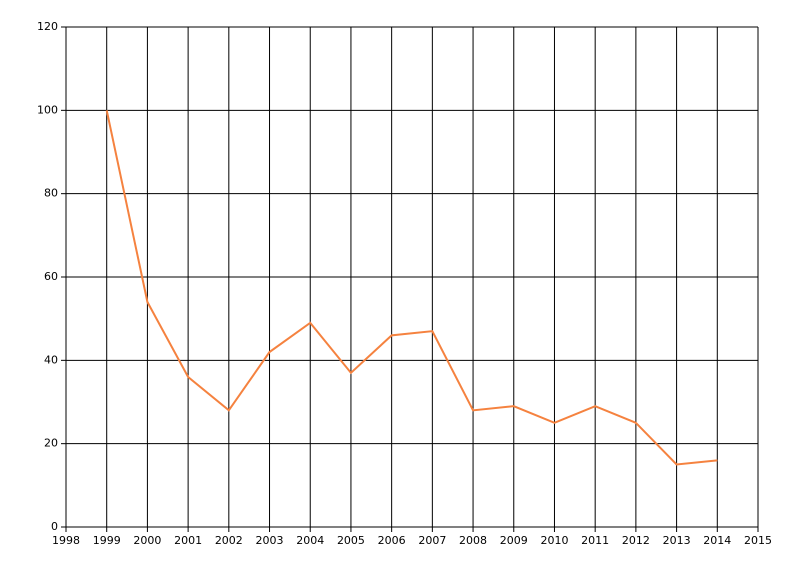  What do you see at coordinates (51, 359) in the screenshot?
I see `y-tick-label: 40` at bounding box center [51, 359].